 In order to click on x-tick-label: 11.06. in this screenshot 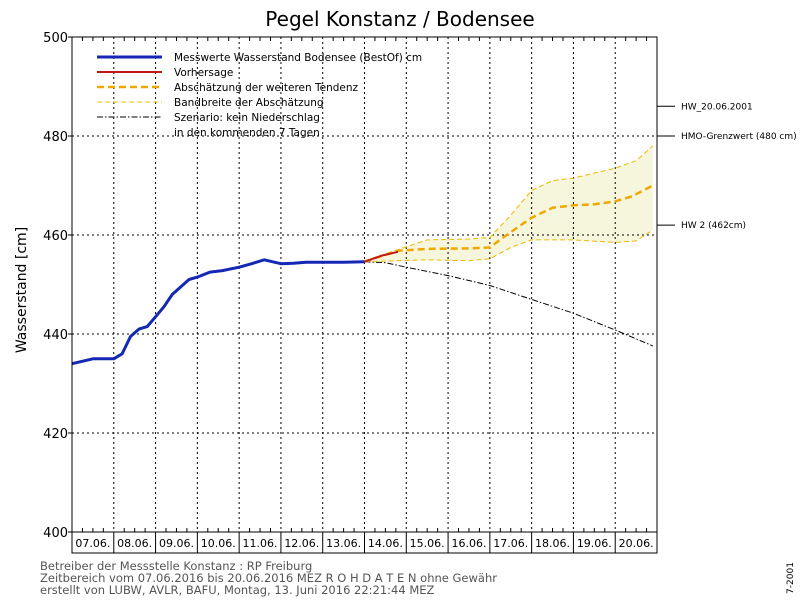, I will do `click(260, 543)`.